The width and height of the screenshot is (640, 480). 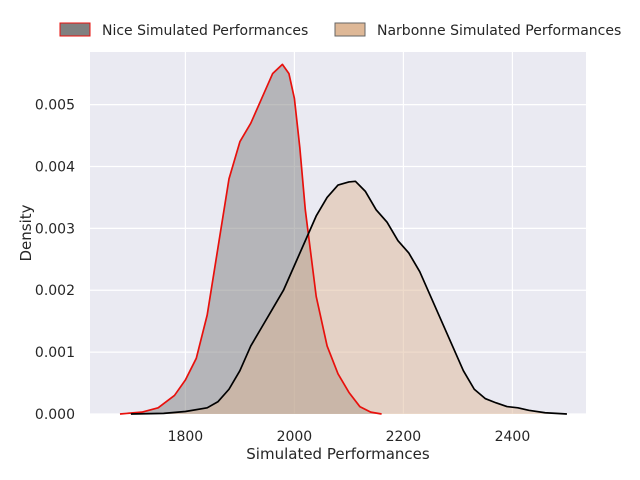 I want to click on x-axis-label: Simulated Performances, so click(x=338, y=454).